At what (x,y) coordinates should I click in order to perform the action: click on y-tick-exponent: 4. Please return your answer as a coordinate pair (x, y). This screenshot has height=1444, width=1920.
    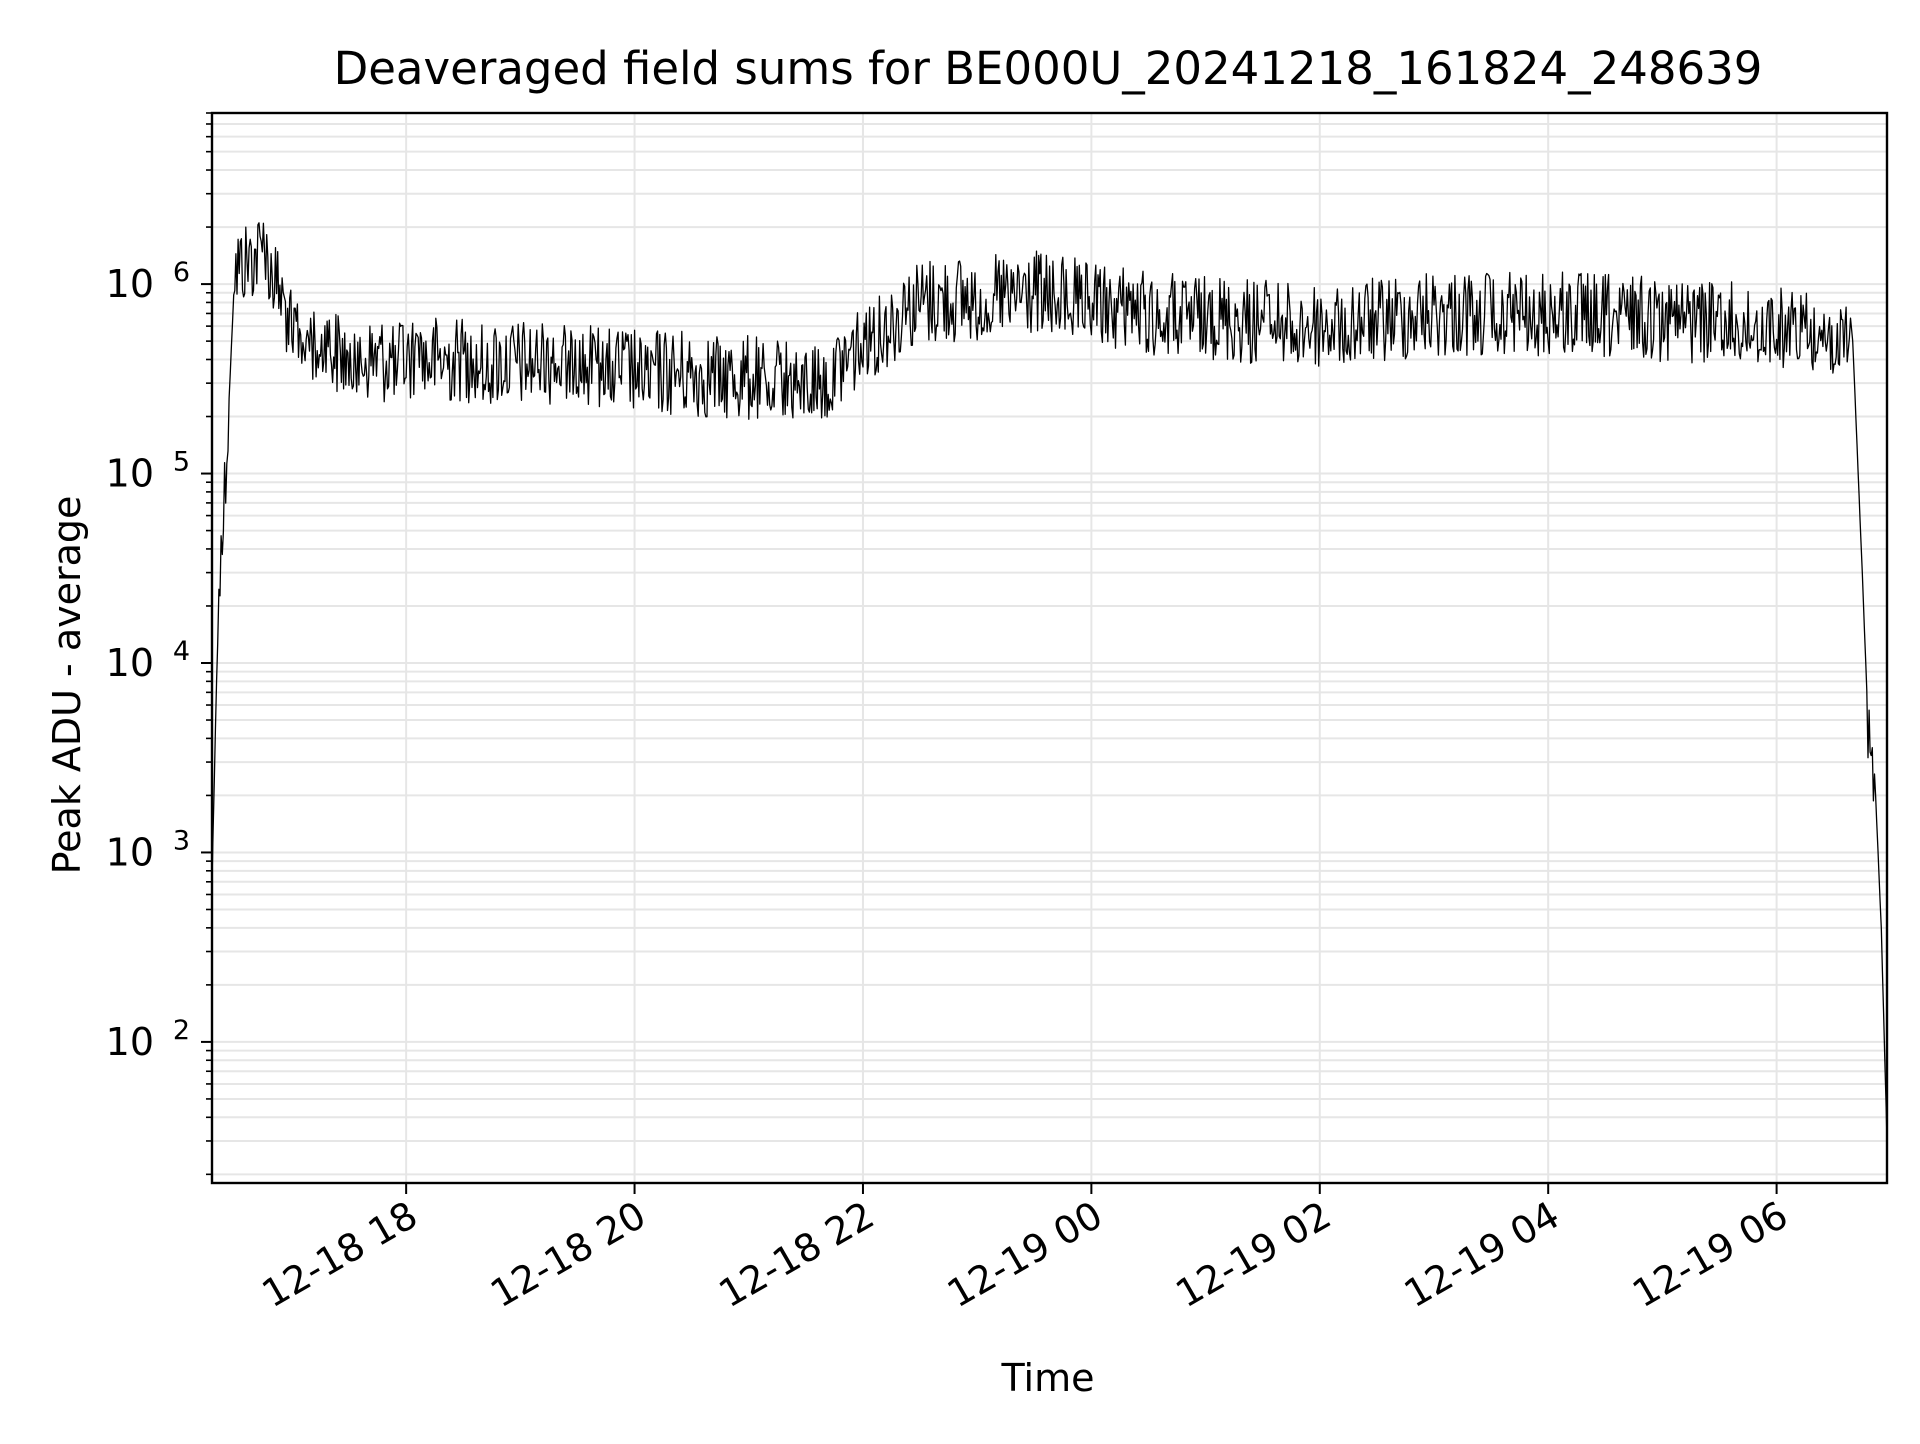
    Looking at the image, I should click on (181, 651).